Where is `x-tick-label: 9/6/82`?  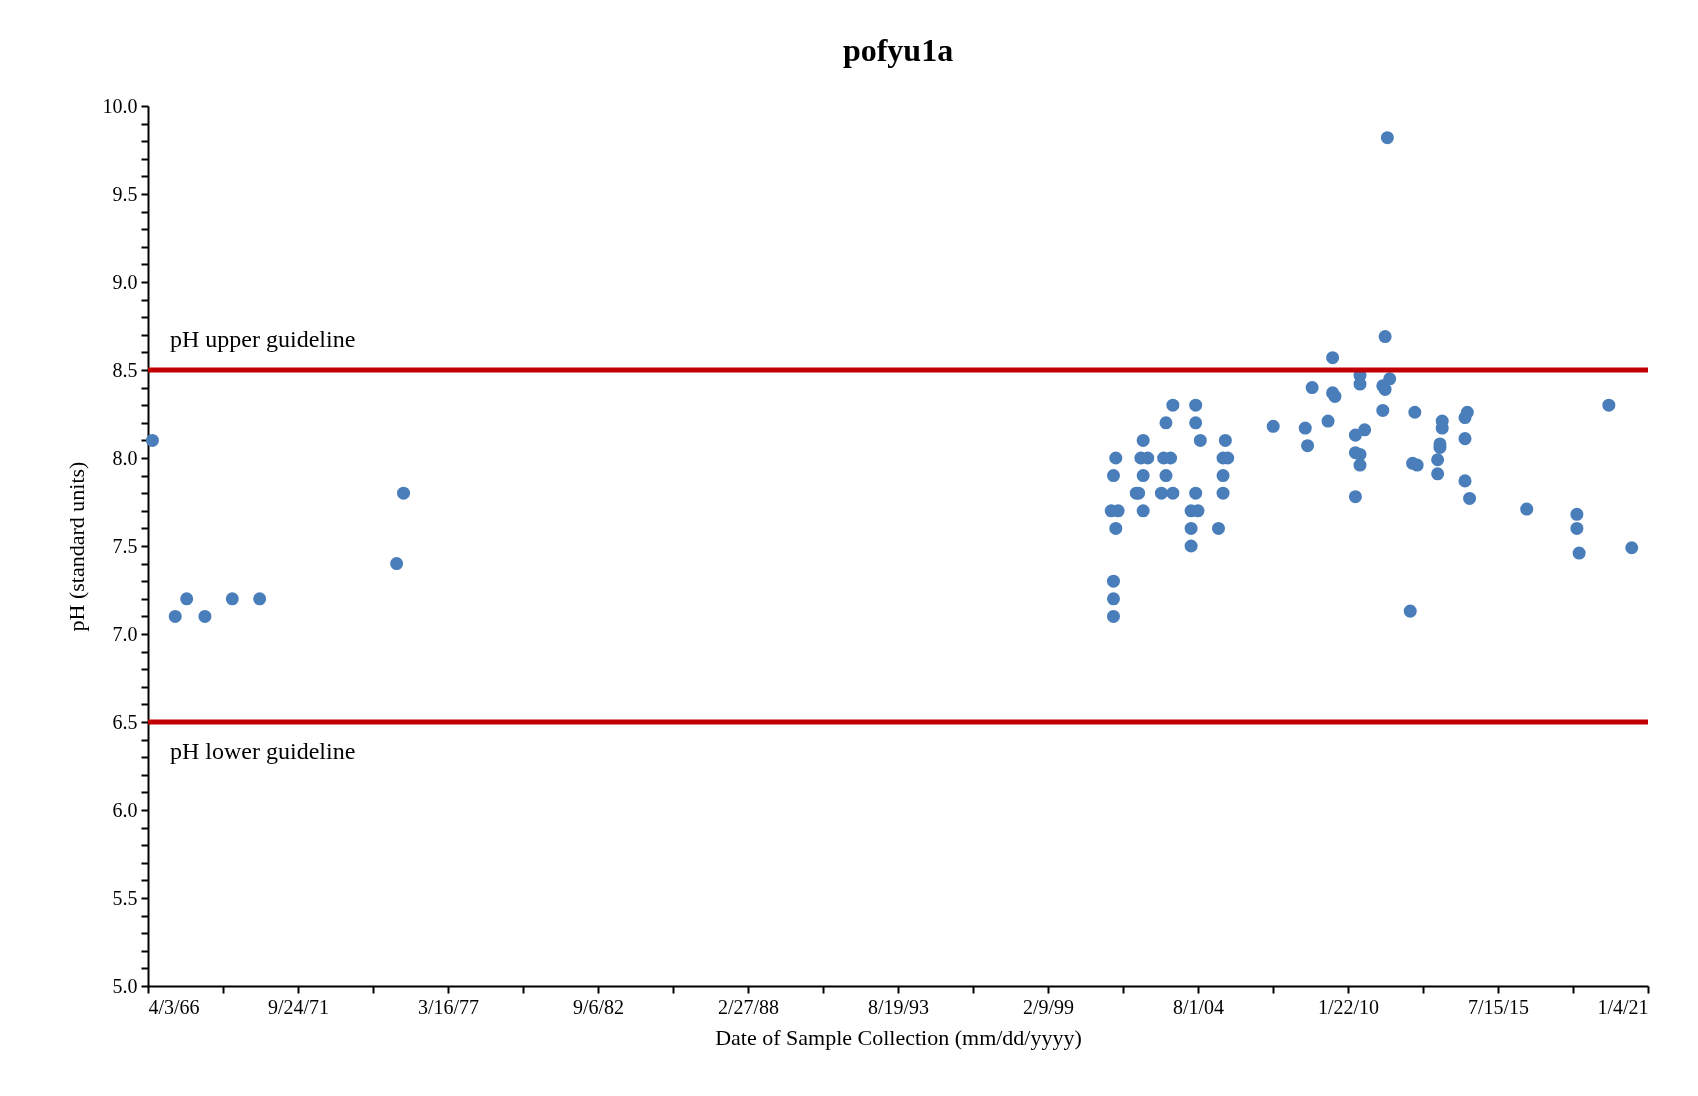 x-tick-label: 9/6/82 is located at coordinates (598, 1006).